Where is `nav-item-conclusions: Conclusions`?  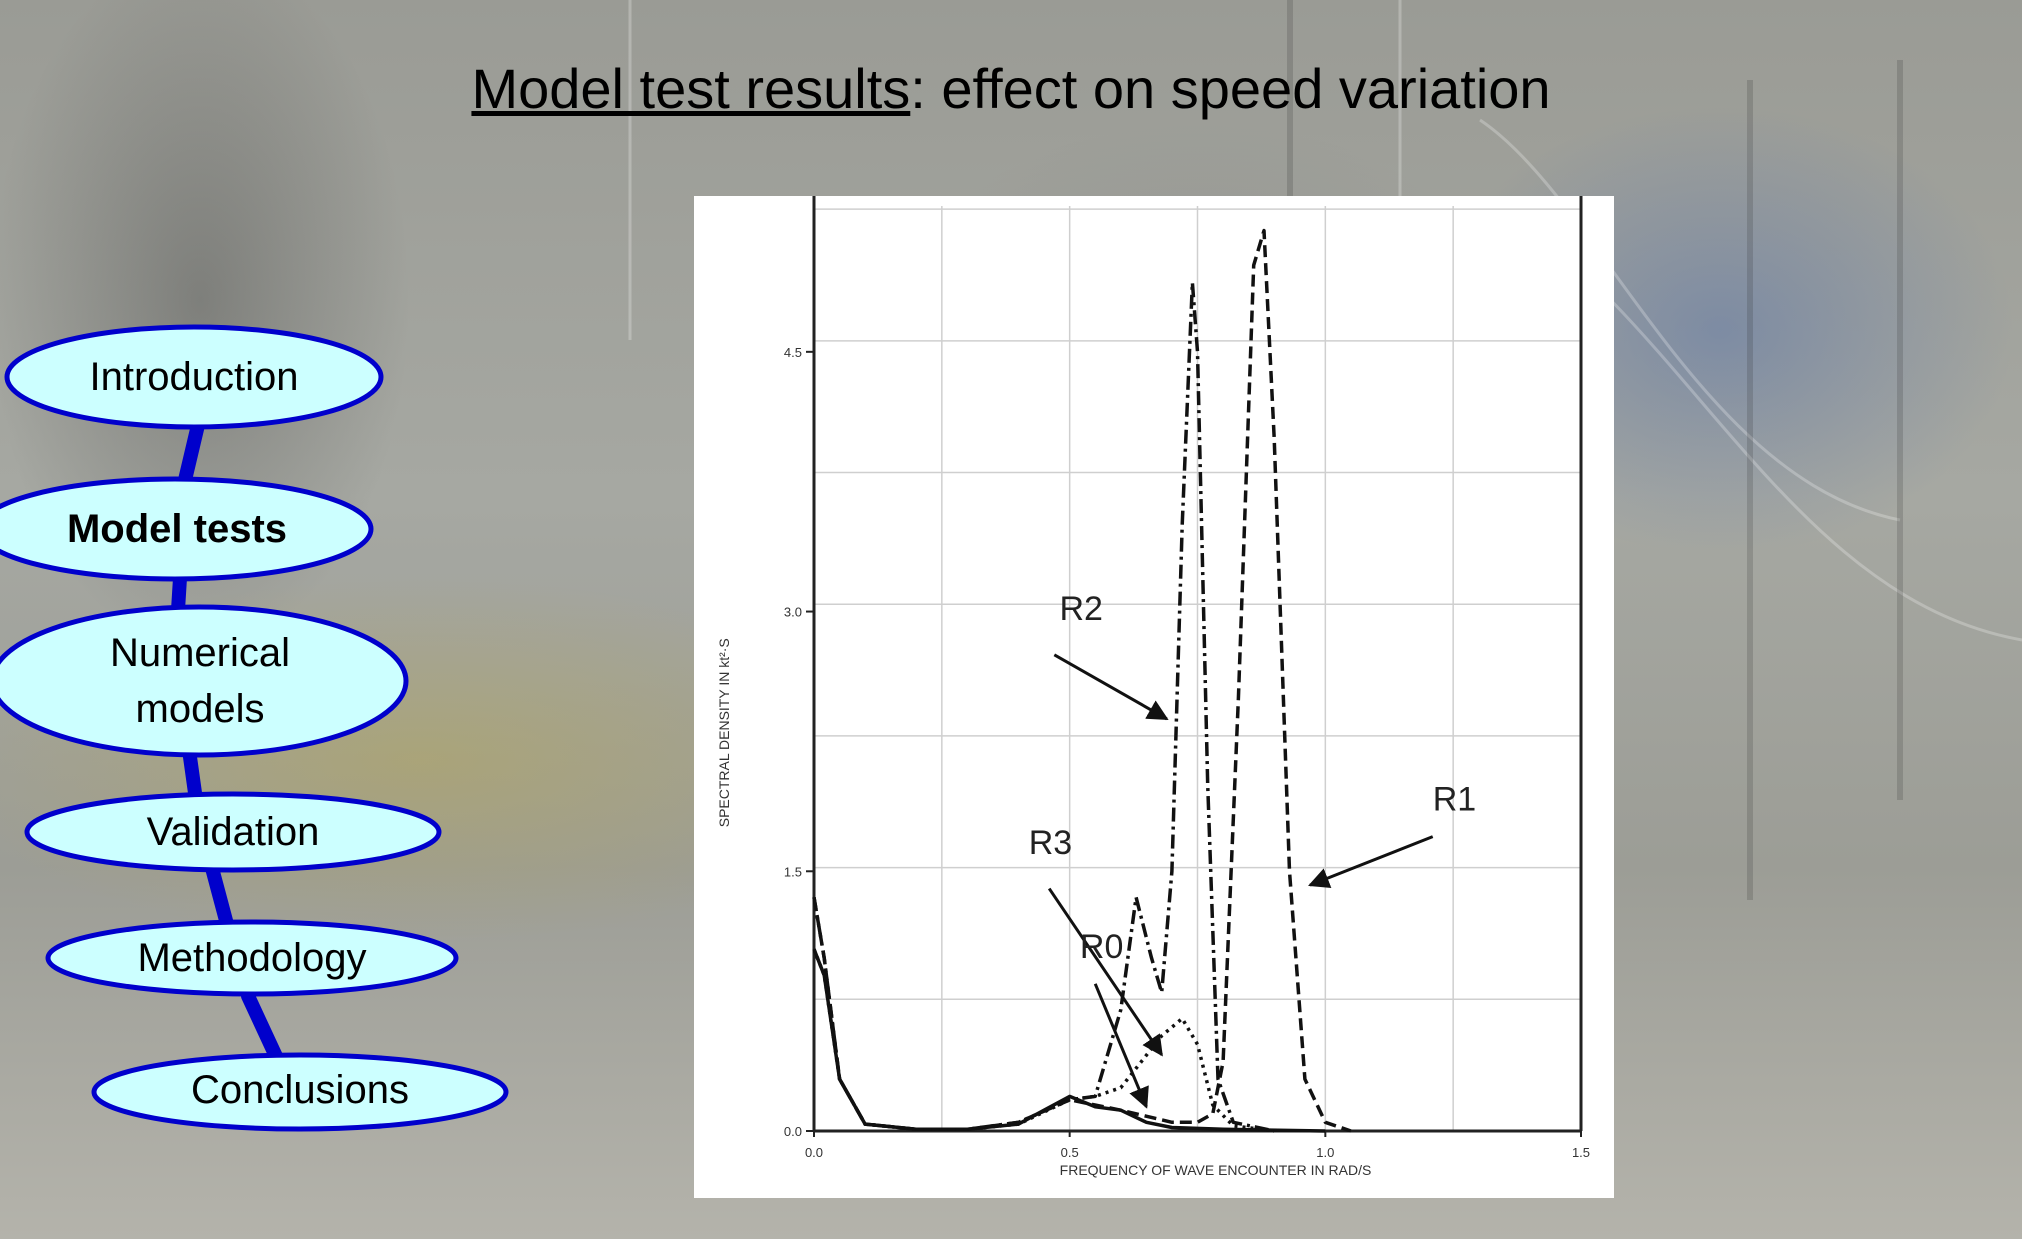 nav-item-conclusions: Conclusions is located at coordinates (300, 1090).